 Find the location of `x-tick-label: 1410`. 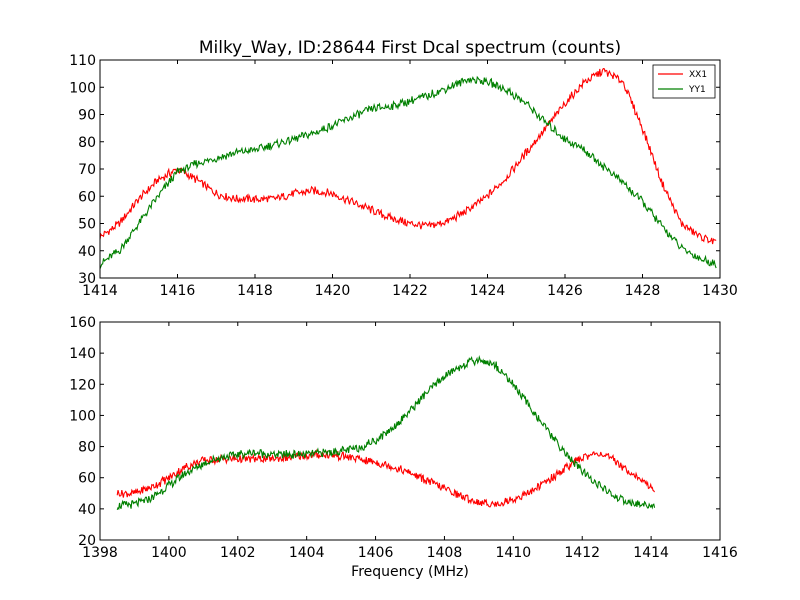

x-tick-label: 1410 is located at coordinates (514, 553).